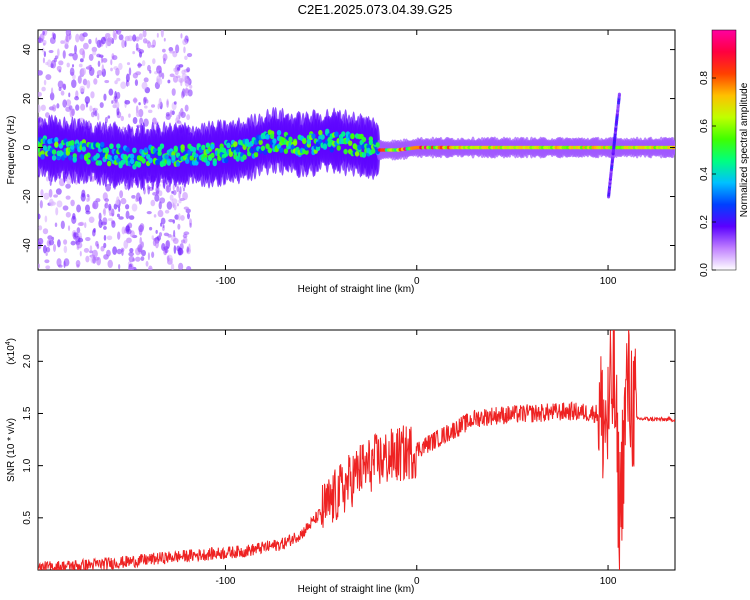 This screenshot has width=750, height=600. Describe the element at coordinates (707, 174) in the screenshot. I see `colorbar-ticks: 0.0 0.2 0.4 0.6 0.8` at that location.